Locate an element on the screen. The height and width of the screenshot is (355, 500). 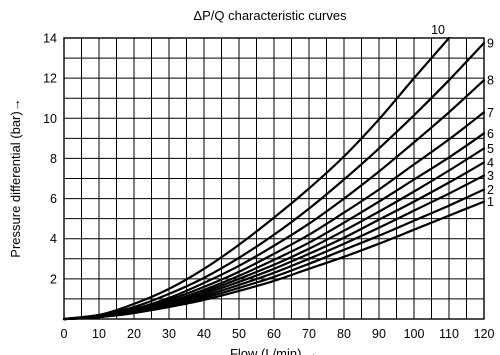
y-tick-label: 6 is located at coordinates (53, 199).